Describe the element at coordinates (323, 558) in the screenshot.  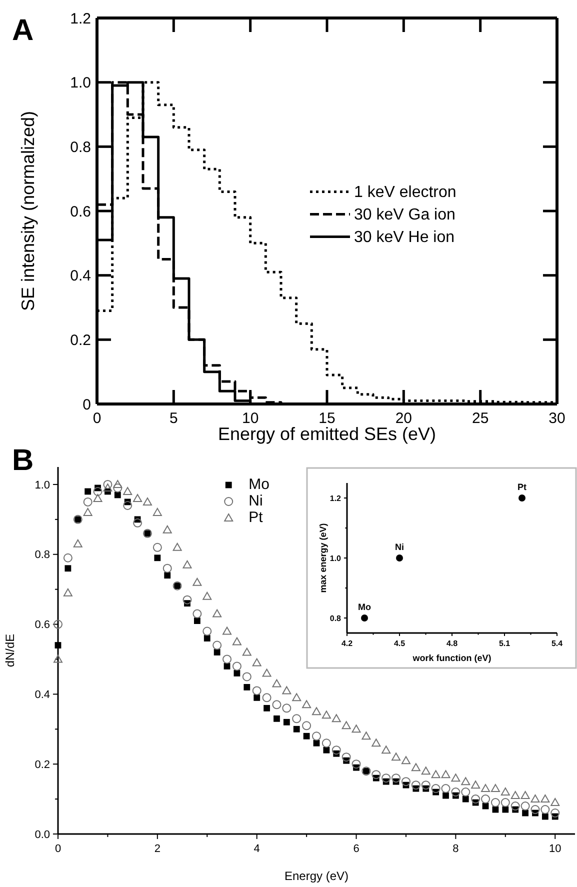
I see `y-axis-title: max energy (eV)` at that location.